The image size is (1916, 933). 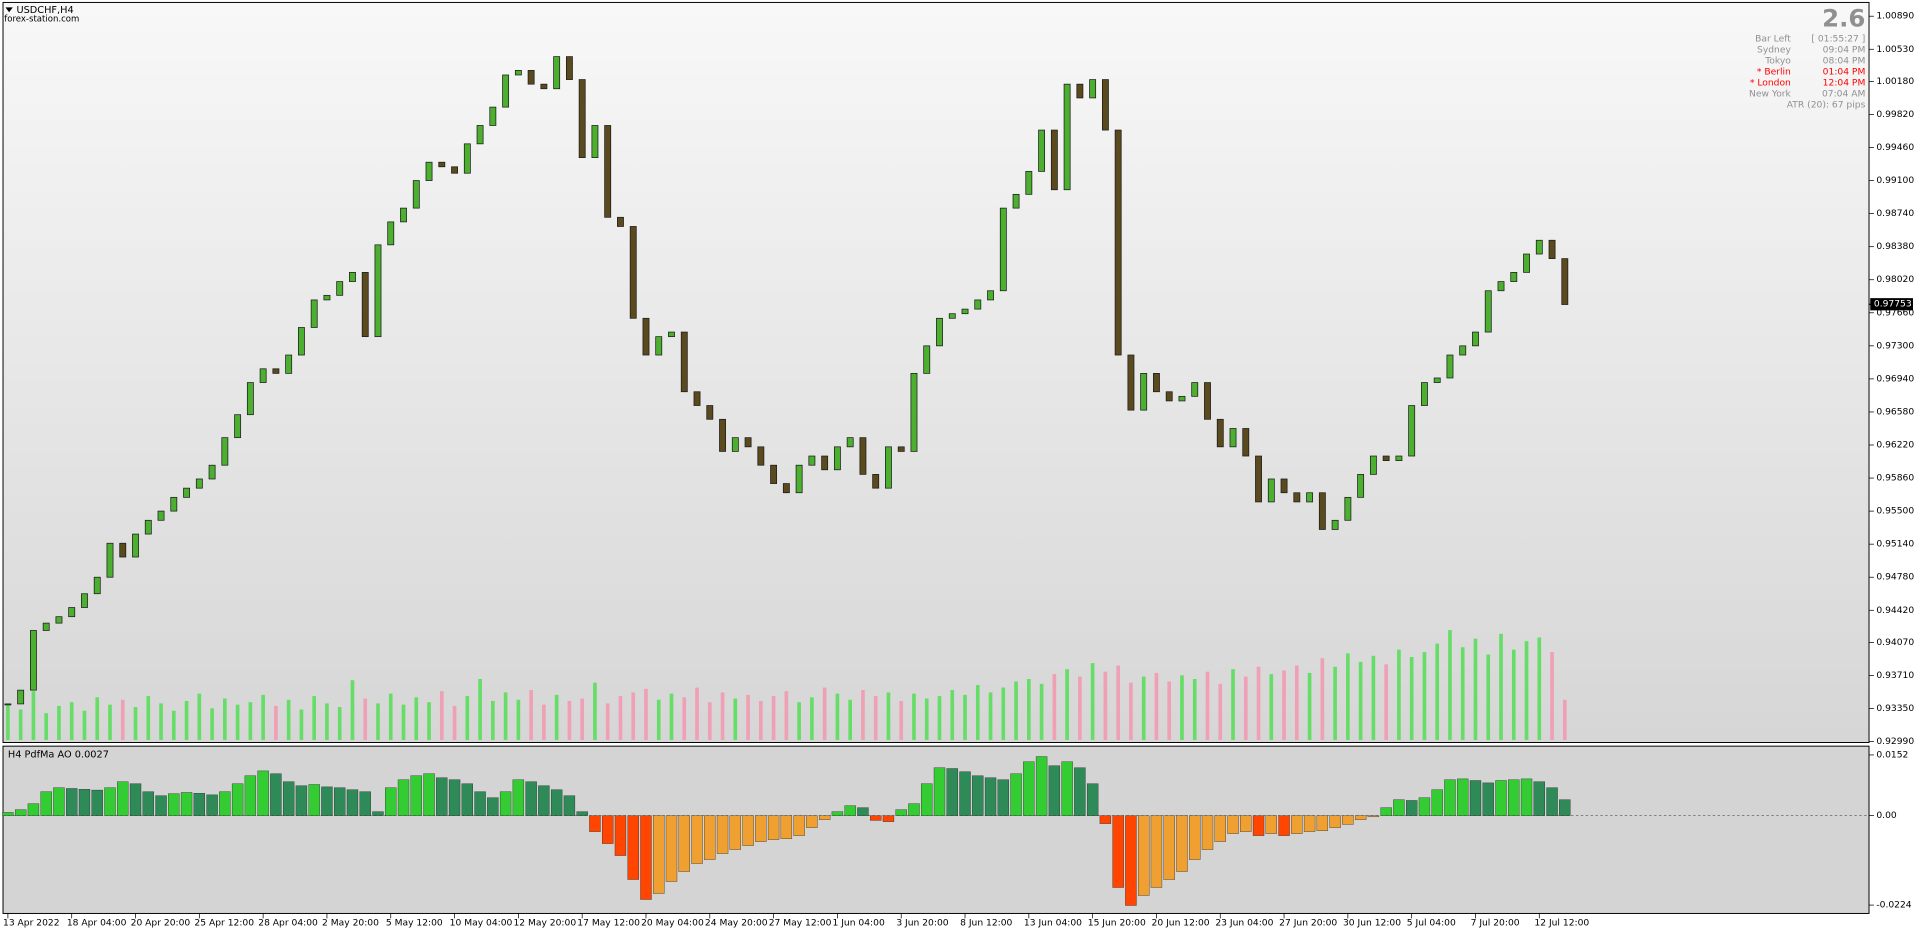 I want to click on x-tick-label: 5 Jul 04:00, so click(x=1431, y=924).